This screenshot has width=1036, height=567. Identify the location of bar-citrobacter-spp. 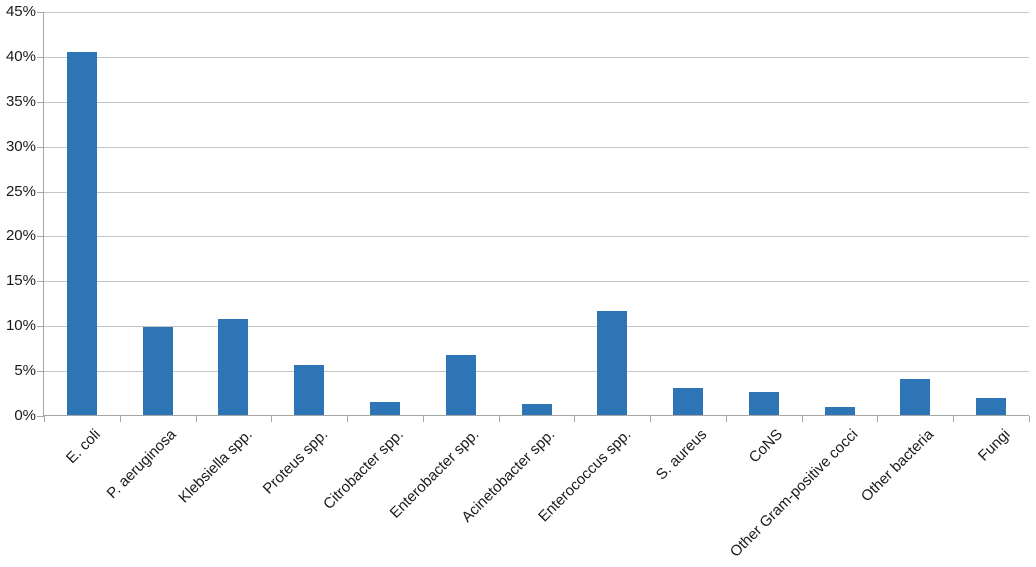
(384, 408).